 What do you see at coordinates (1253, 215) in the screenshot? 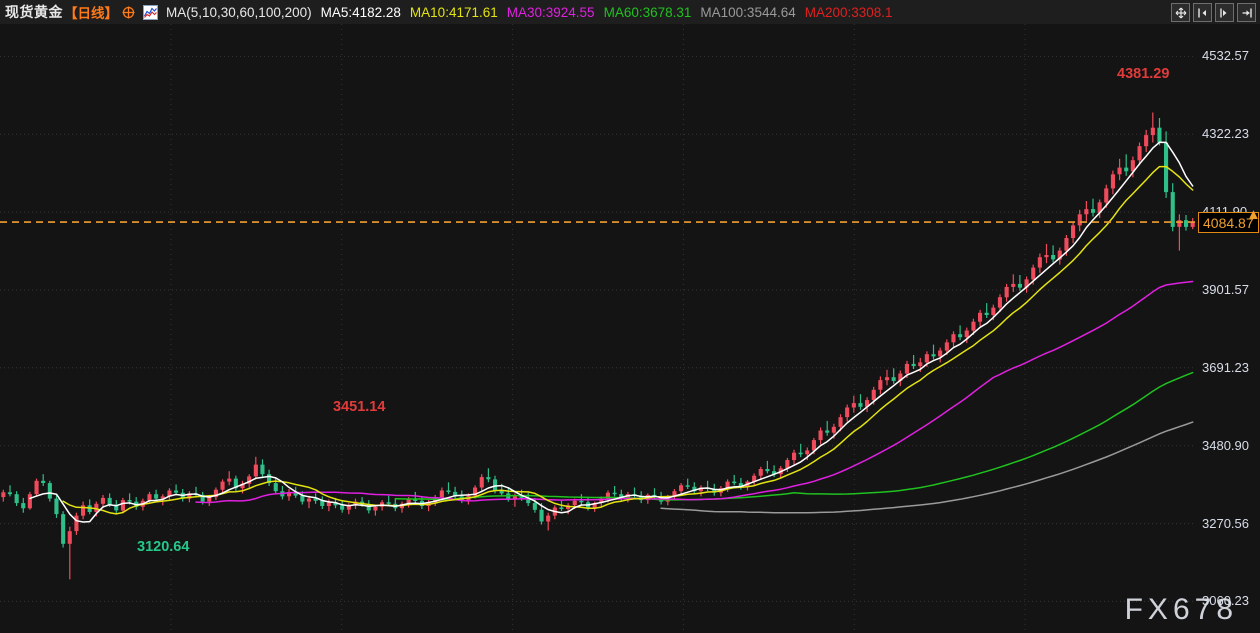
I see `price-direction-arrow: ▲` at bounding box center [1253, 215].